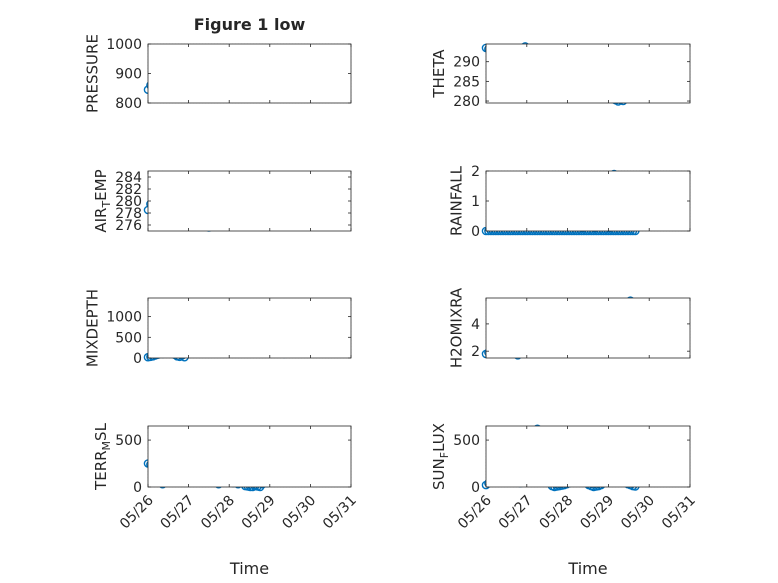  What do you see at coordinates (439, 74) in the screenshot?
I see `y-axis-label: THETA` at bounding box center [439, 74].